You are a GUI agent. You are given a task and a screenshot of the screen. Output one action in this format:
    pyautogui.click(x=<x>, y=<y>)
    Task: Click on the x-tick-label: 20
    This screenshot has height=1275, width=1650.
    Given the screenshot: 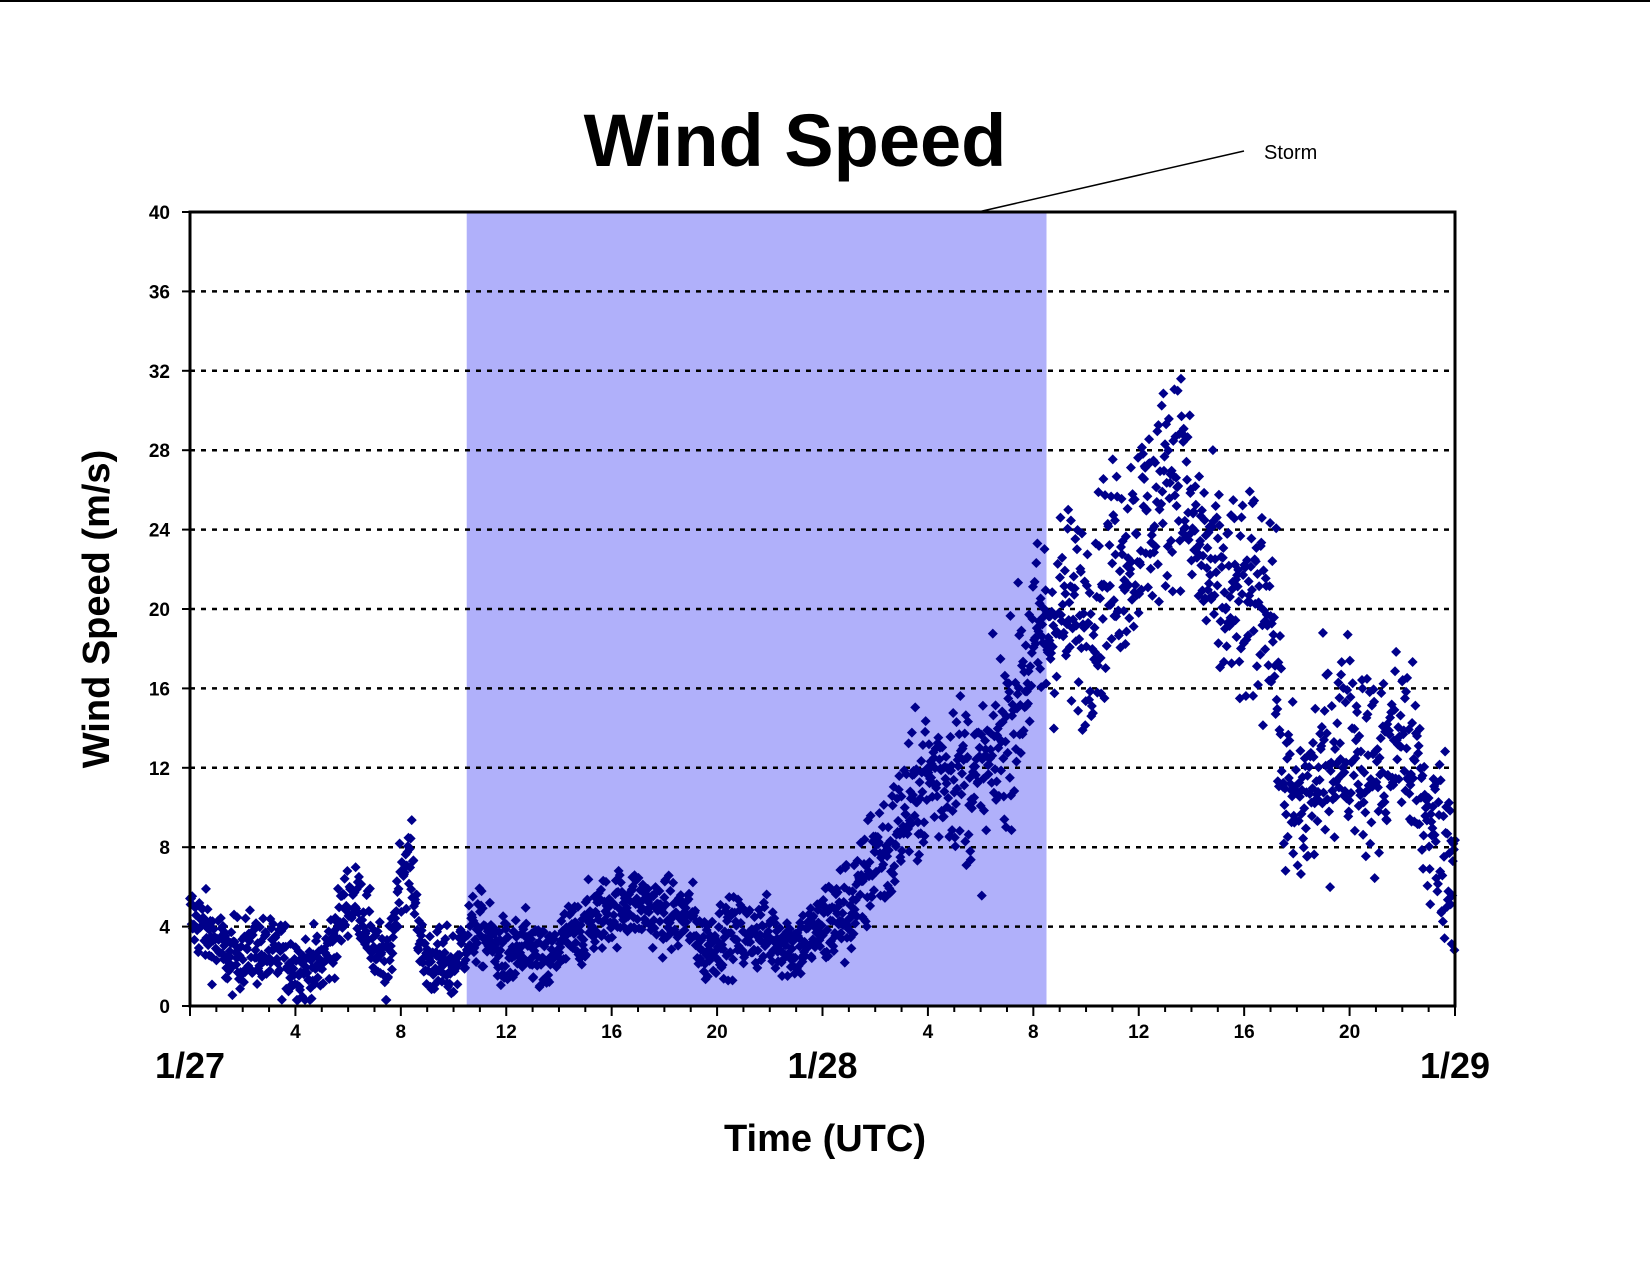 What is the action you would take?
    pyautogui.click(x=717, y=1032)
    